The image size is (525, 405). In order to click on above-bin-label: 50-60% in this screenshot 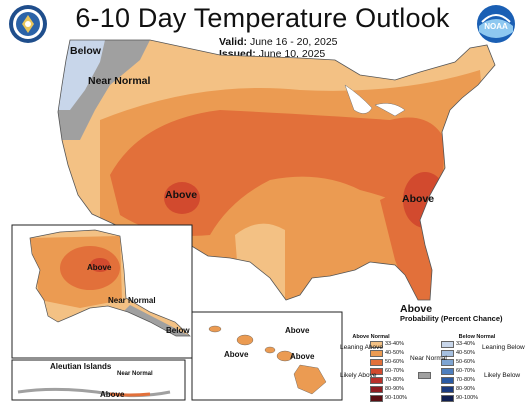, I will do `click(394, 362)`.